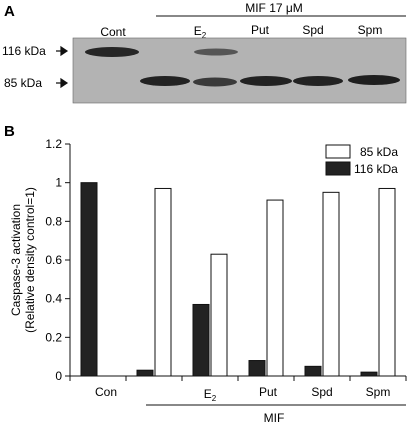  I want to click on y-tick-label: 1.2, so click(53, 144).